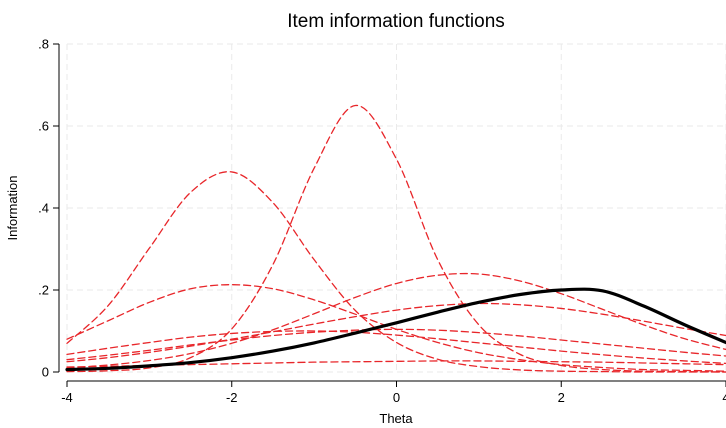 The width and height of the screenshot is (726, 428). What do you see at coordinates (43, 290) in the screenshot?
I see `y-tick-label: .2` at bounding box center [43, 290].